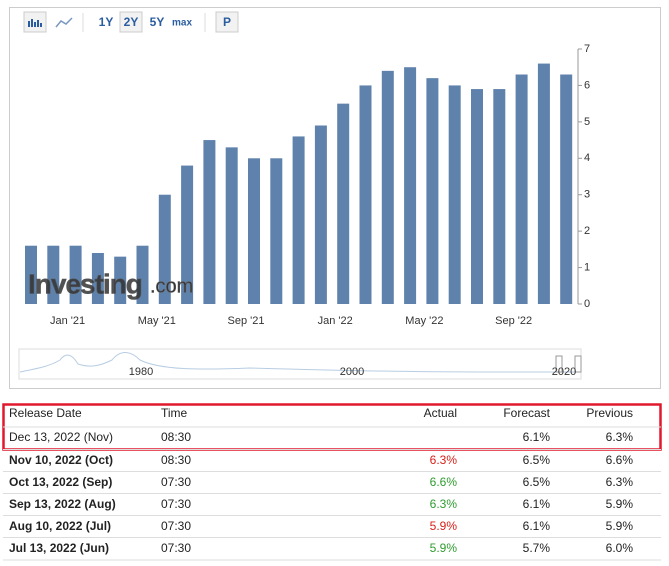 The image size is (669, 566). Describe the element at coordinates (587, 158) in the screenshot. I see `y-tick-label: 4` at that location.